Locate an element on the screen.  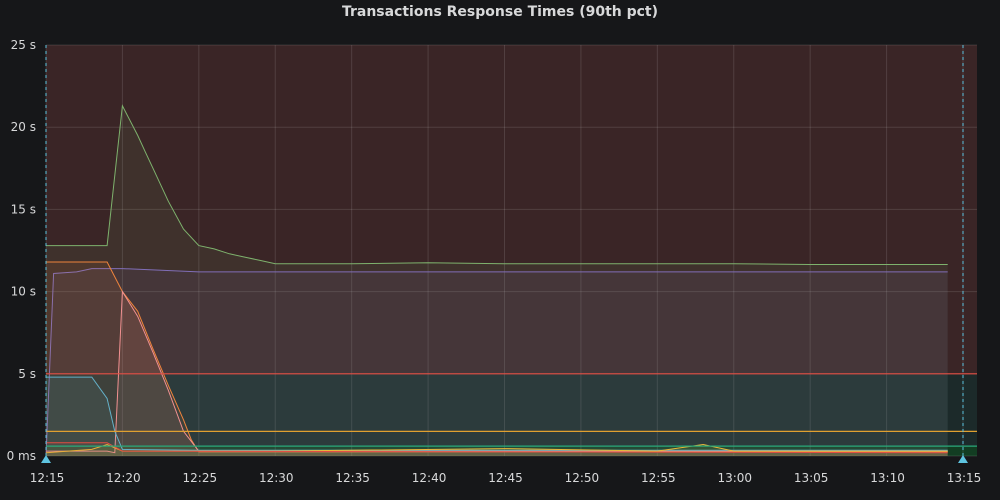
x-tick-label-5: 12:40 is located at coordinates (429, 478).